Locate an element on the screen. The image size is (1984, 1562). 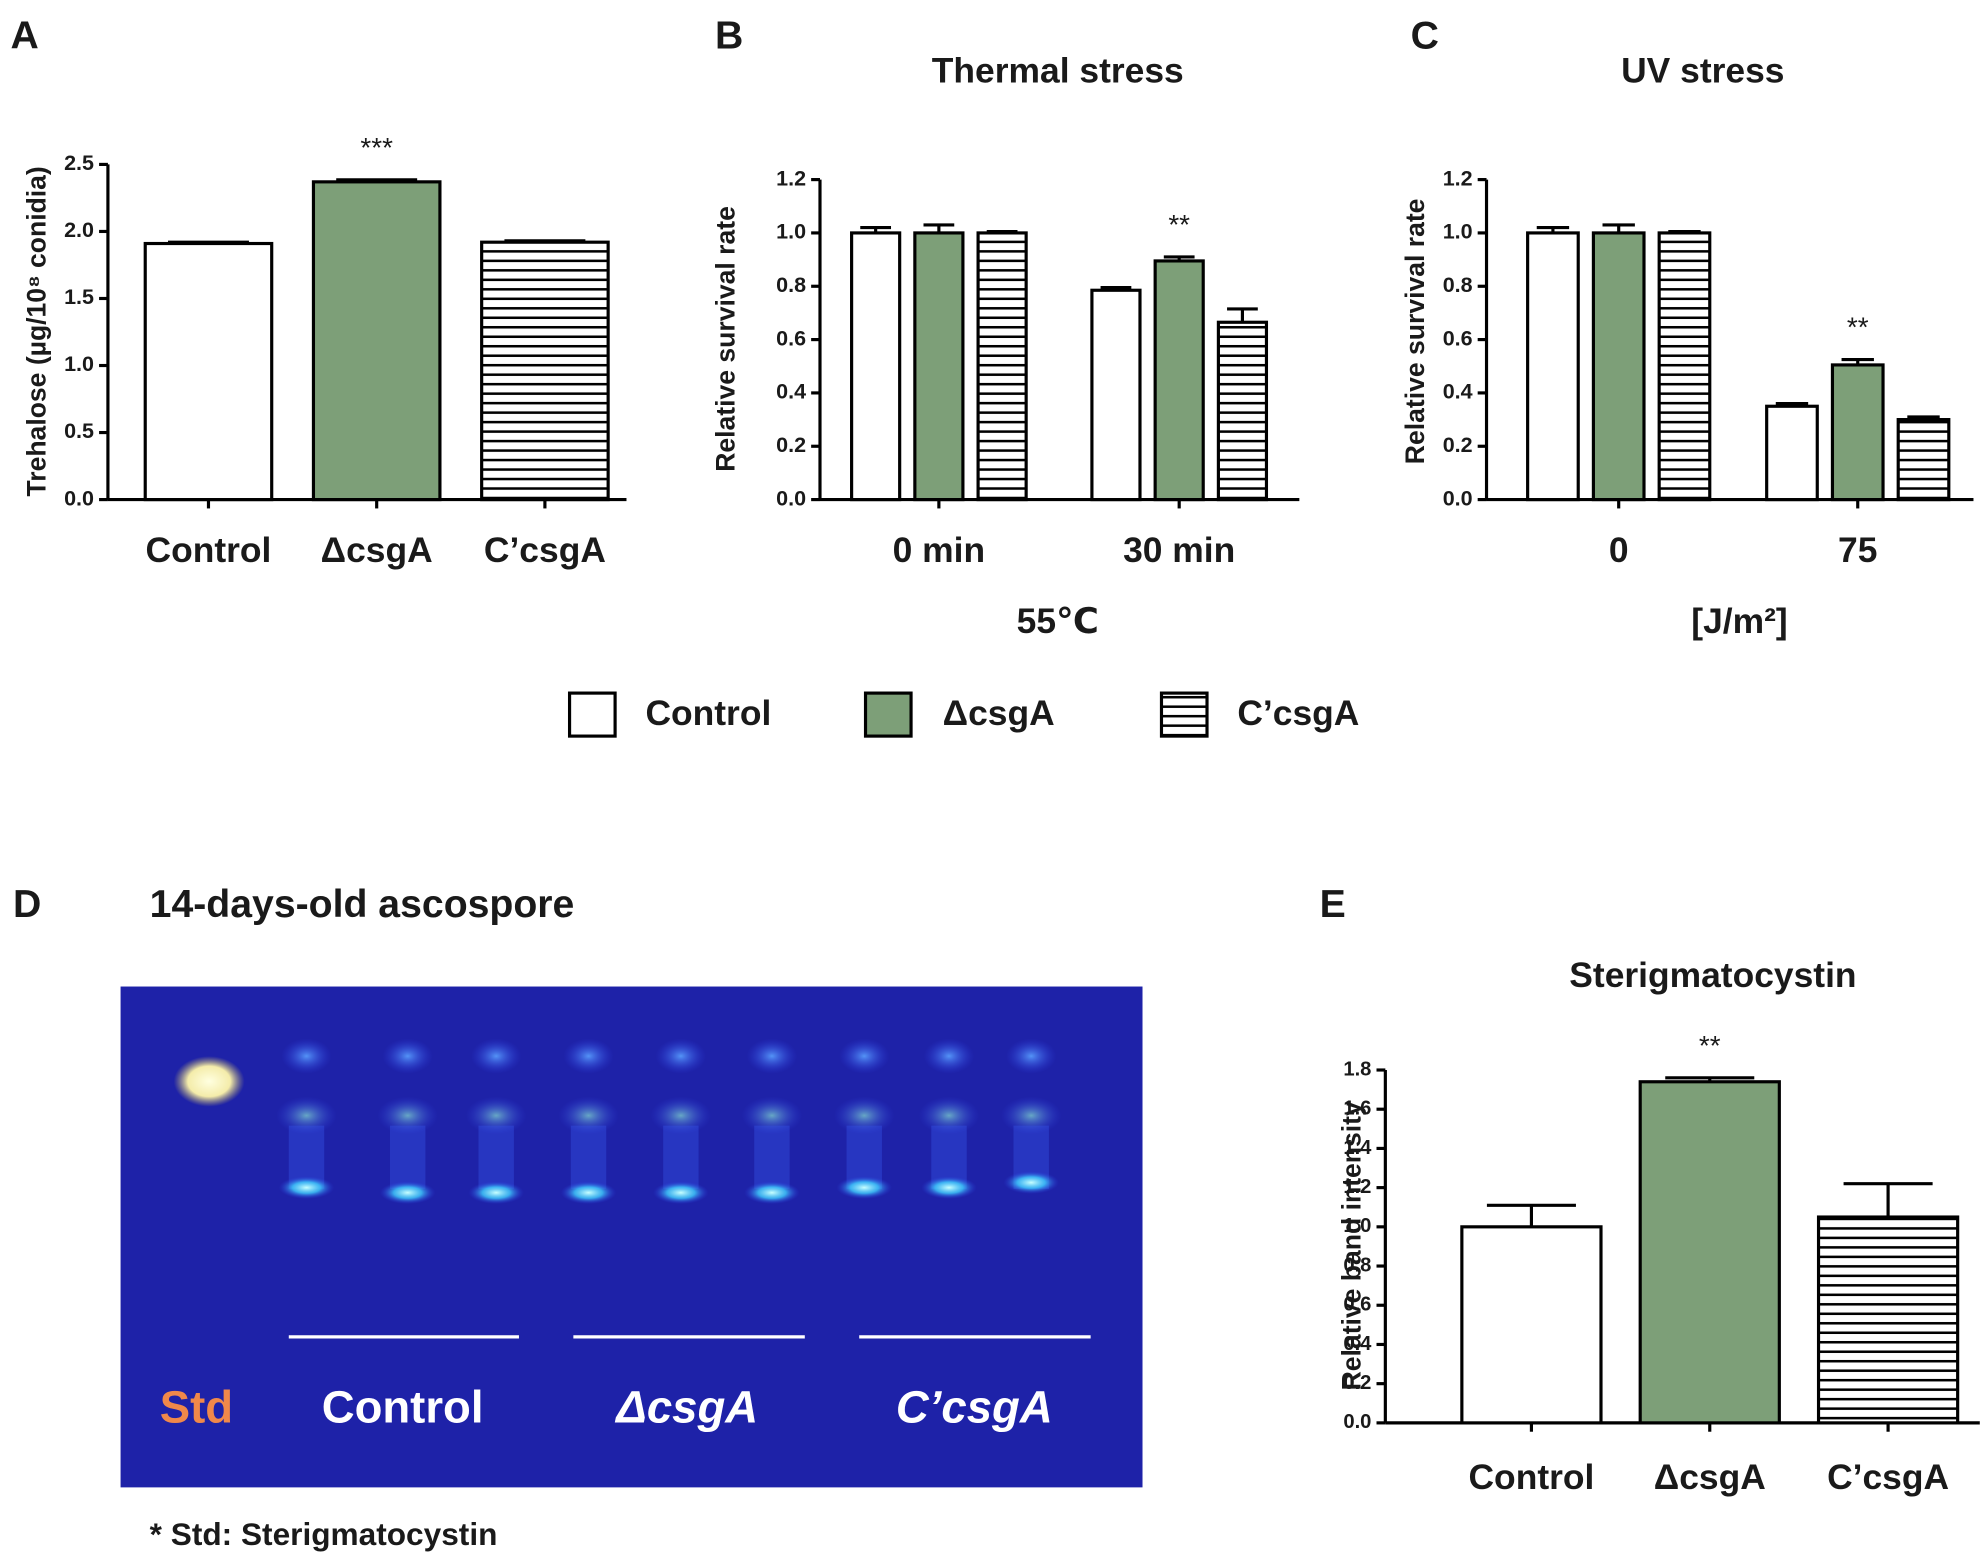
y-tick-label: 1.6 is located at coordinates (1357, 1109).